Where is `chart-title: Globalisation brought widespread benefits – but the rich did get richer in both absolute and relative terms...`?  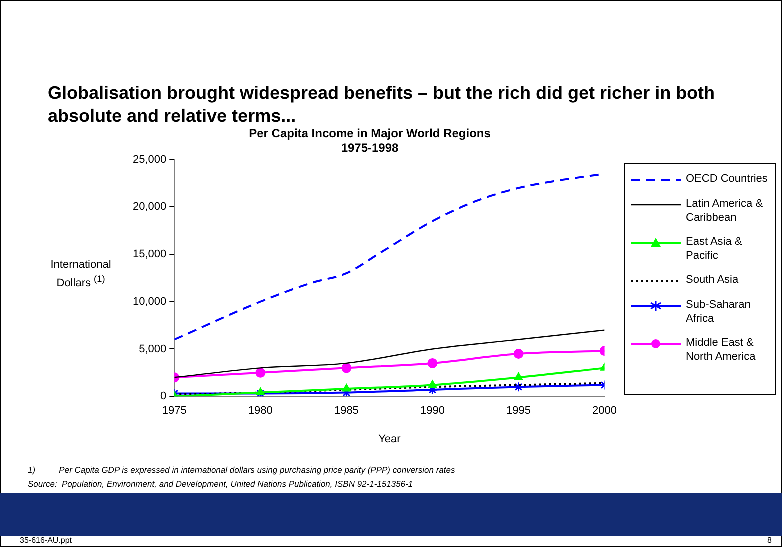 chart-title: Globalisation brought widespread benefits – but the rich did get richer in both absolute and relative terms... is located at coordinates (382, 105).